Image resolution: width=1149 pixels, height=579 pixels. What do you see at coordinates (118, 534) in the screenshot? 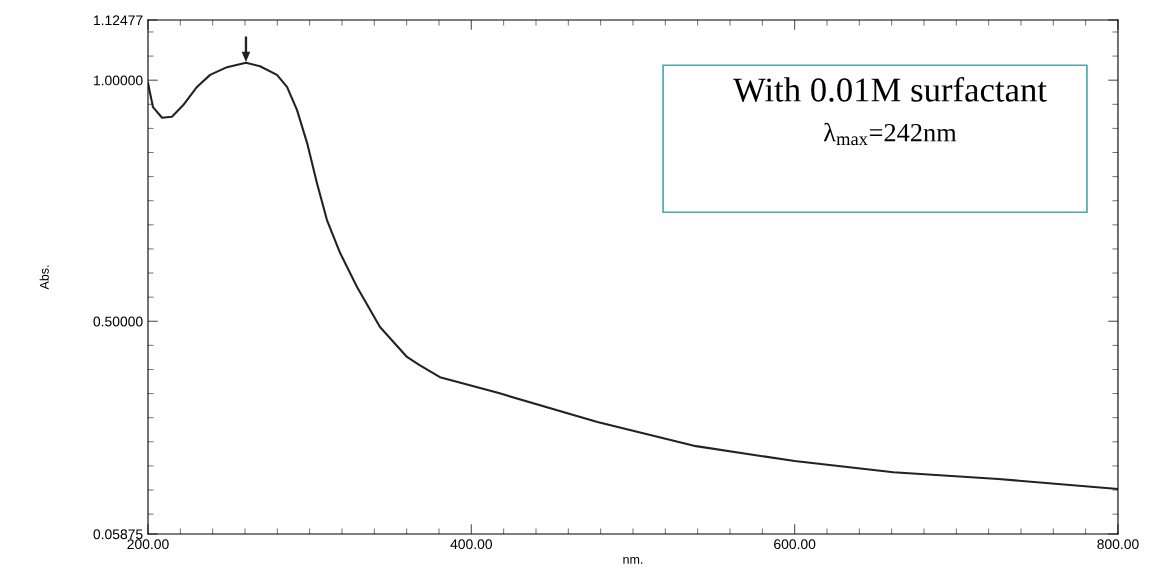
I see `y-tick-label: 0.05875` at bounding box center [118, 534].